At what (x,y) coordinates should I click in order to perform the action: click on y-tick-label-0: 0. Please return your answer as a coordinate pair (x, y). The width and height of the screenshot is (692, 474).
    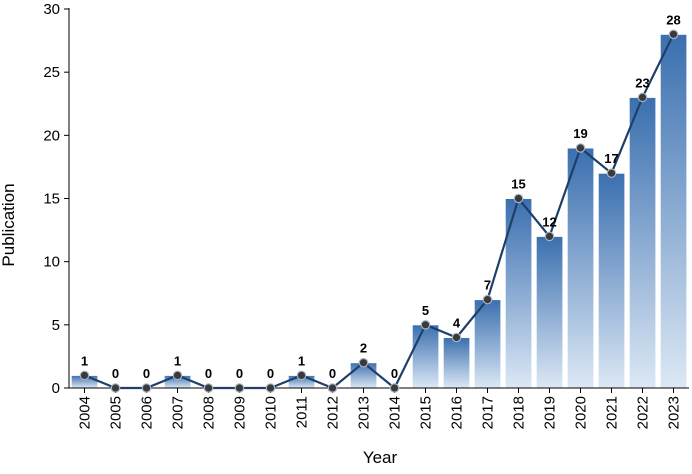
    Looking at the image, I should click on (56, 388).